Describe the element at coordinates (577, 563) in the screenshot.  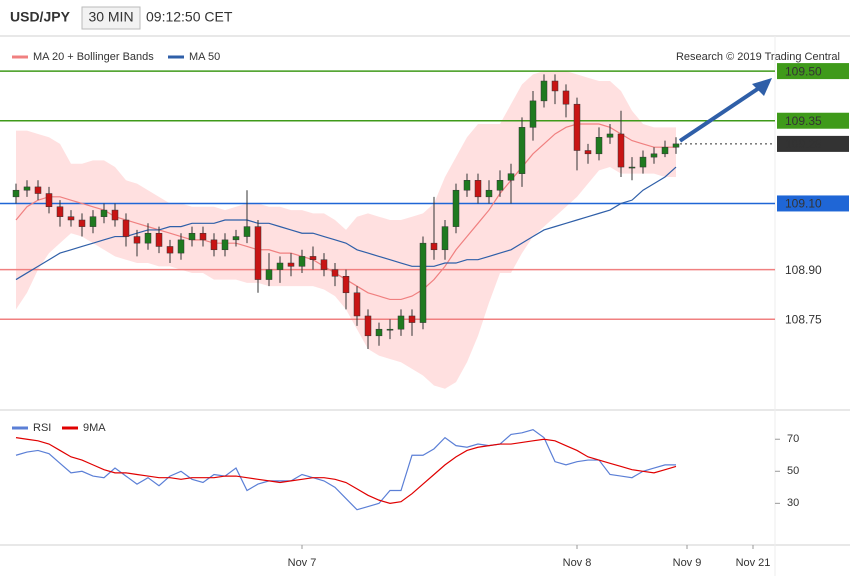
I see `x-tick-label: Nov 8` at that location.